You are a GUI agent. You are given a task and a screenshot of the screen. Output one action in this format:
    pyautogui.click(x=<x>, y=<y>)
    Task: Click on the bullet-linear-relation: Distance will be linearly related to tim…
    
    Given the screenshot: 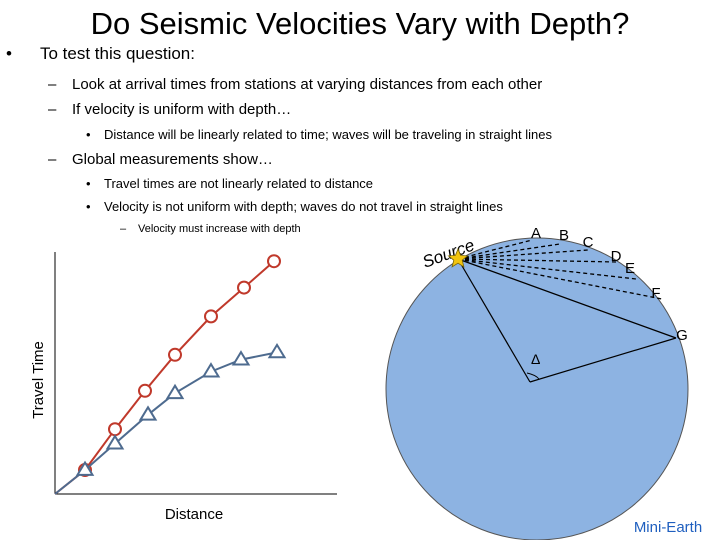 What is the action you would take?
    pyautogui.click(x=328, y=134)
    